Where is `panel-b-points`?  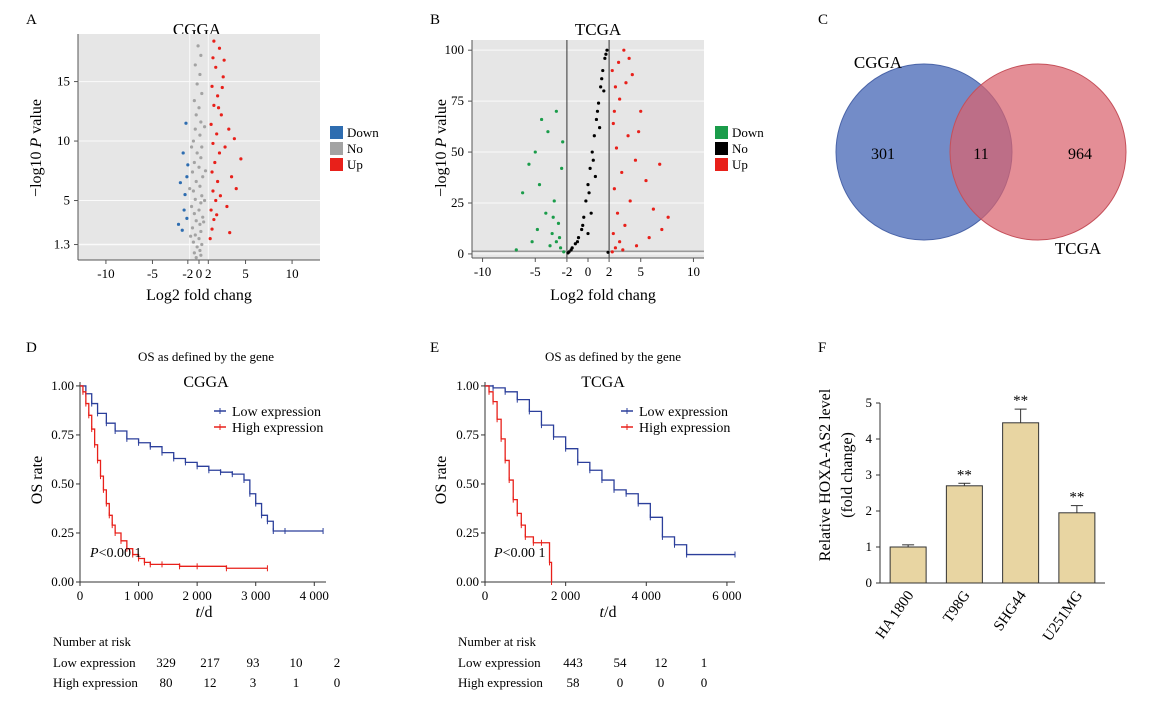 panel-b-points is located at coordinates (592, 151).